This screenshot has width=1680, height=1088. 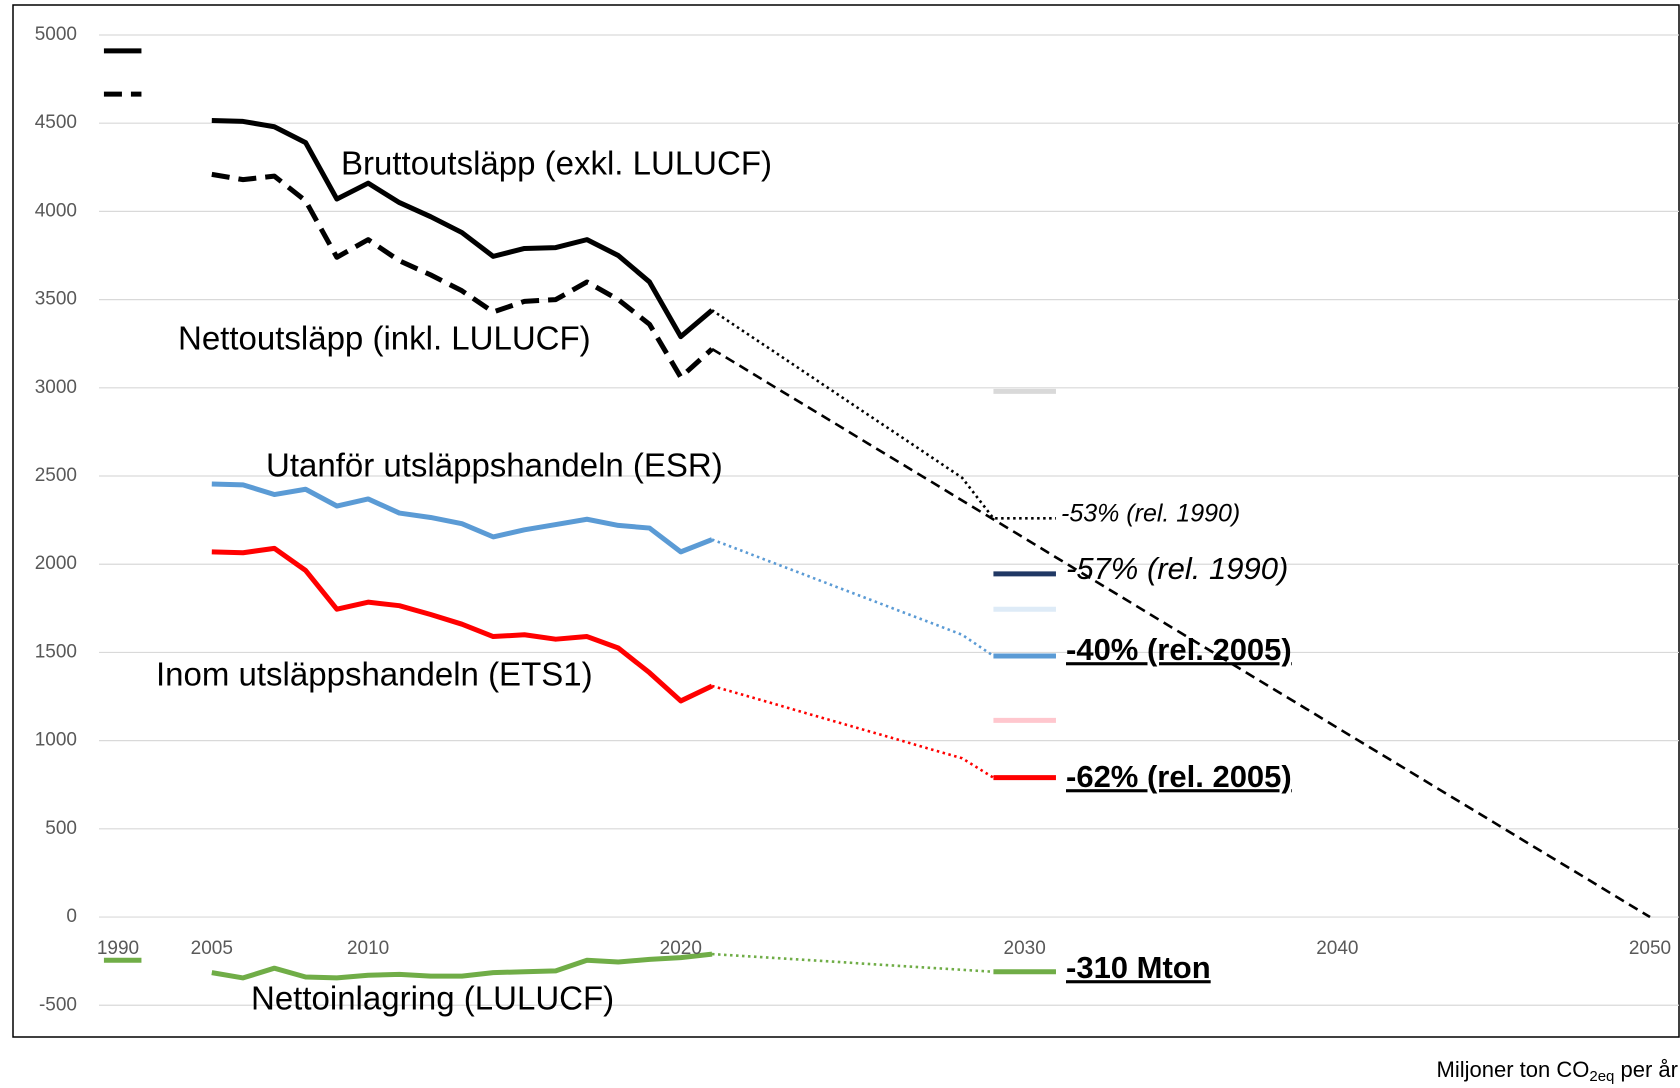 What do you see at coordinates (61, 828) in the screenshot?
I see `y-tick-label: 500` at bounding box center [61, 828].